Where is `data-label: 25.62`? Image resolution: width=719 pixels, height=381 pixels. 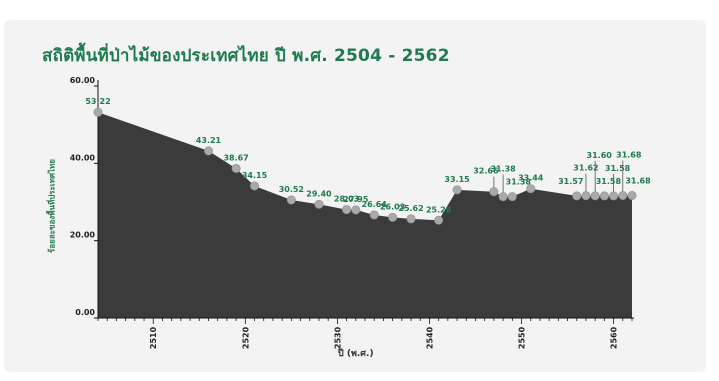 data-label: 25.62 is located at coordinates (410, 208).